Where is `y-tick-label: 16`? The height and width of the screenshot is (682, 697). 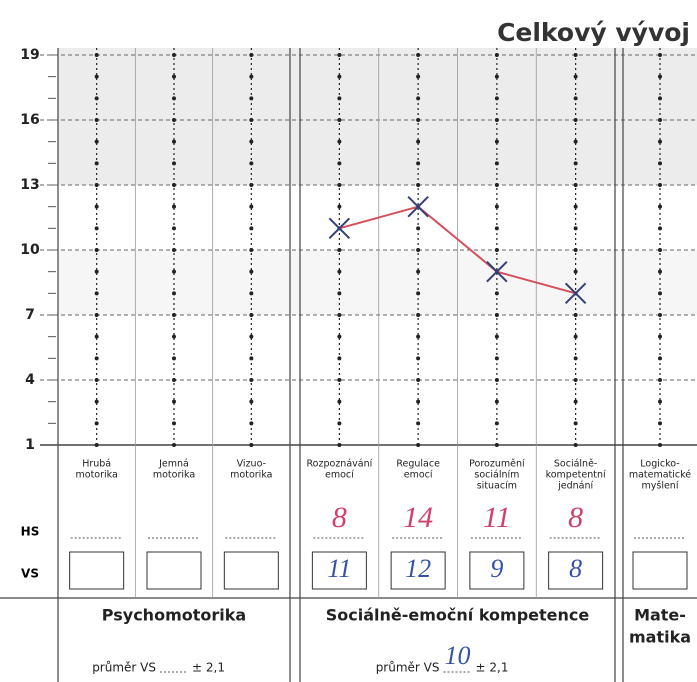 y-tick-label: 16 is located at coordinates (29, 120).